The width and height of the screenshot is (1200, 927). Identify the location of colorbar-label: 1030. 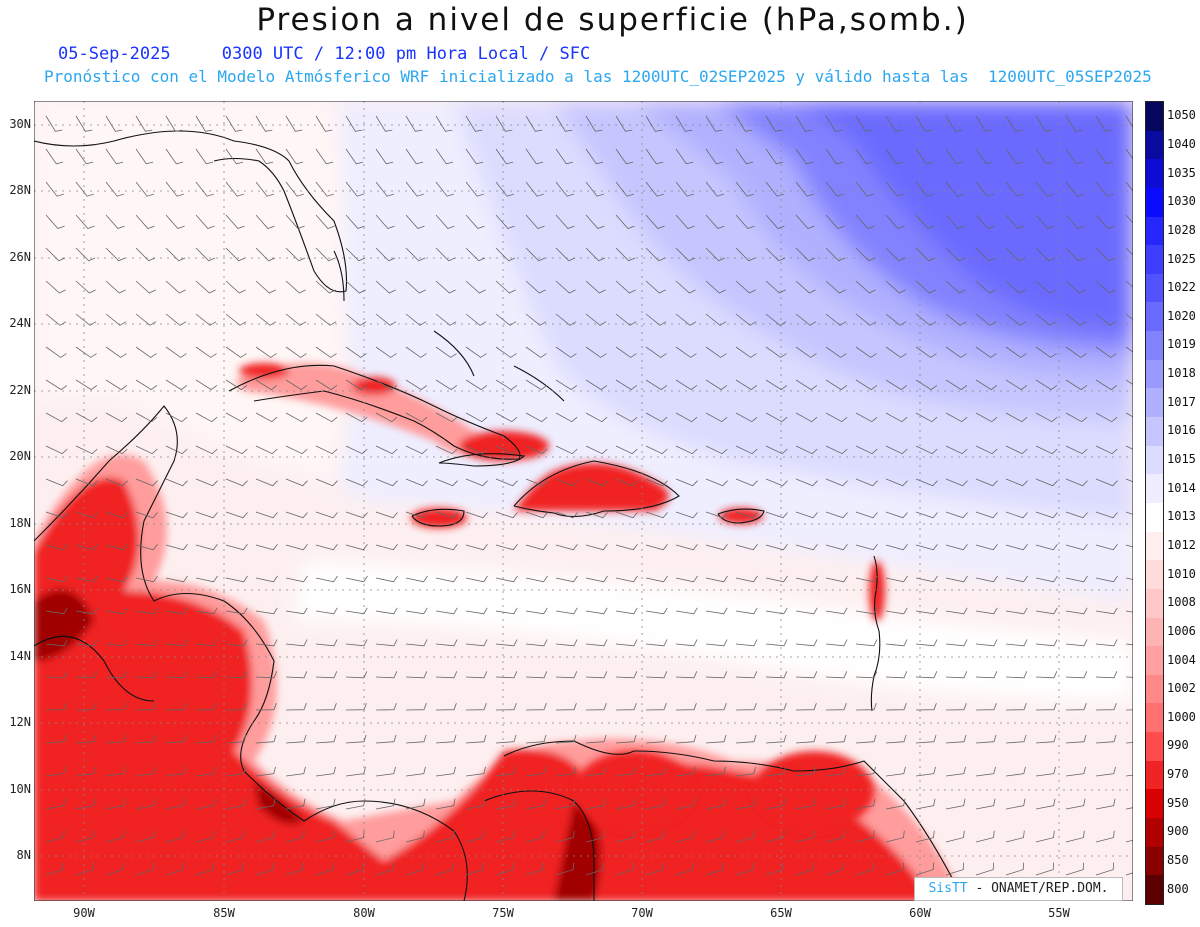
(1181, 201).